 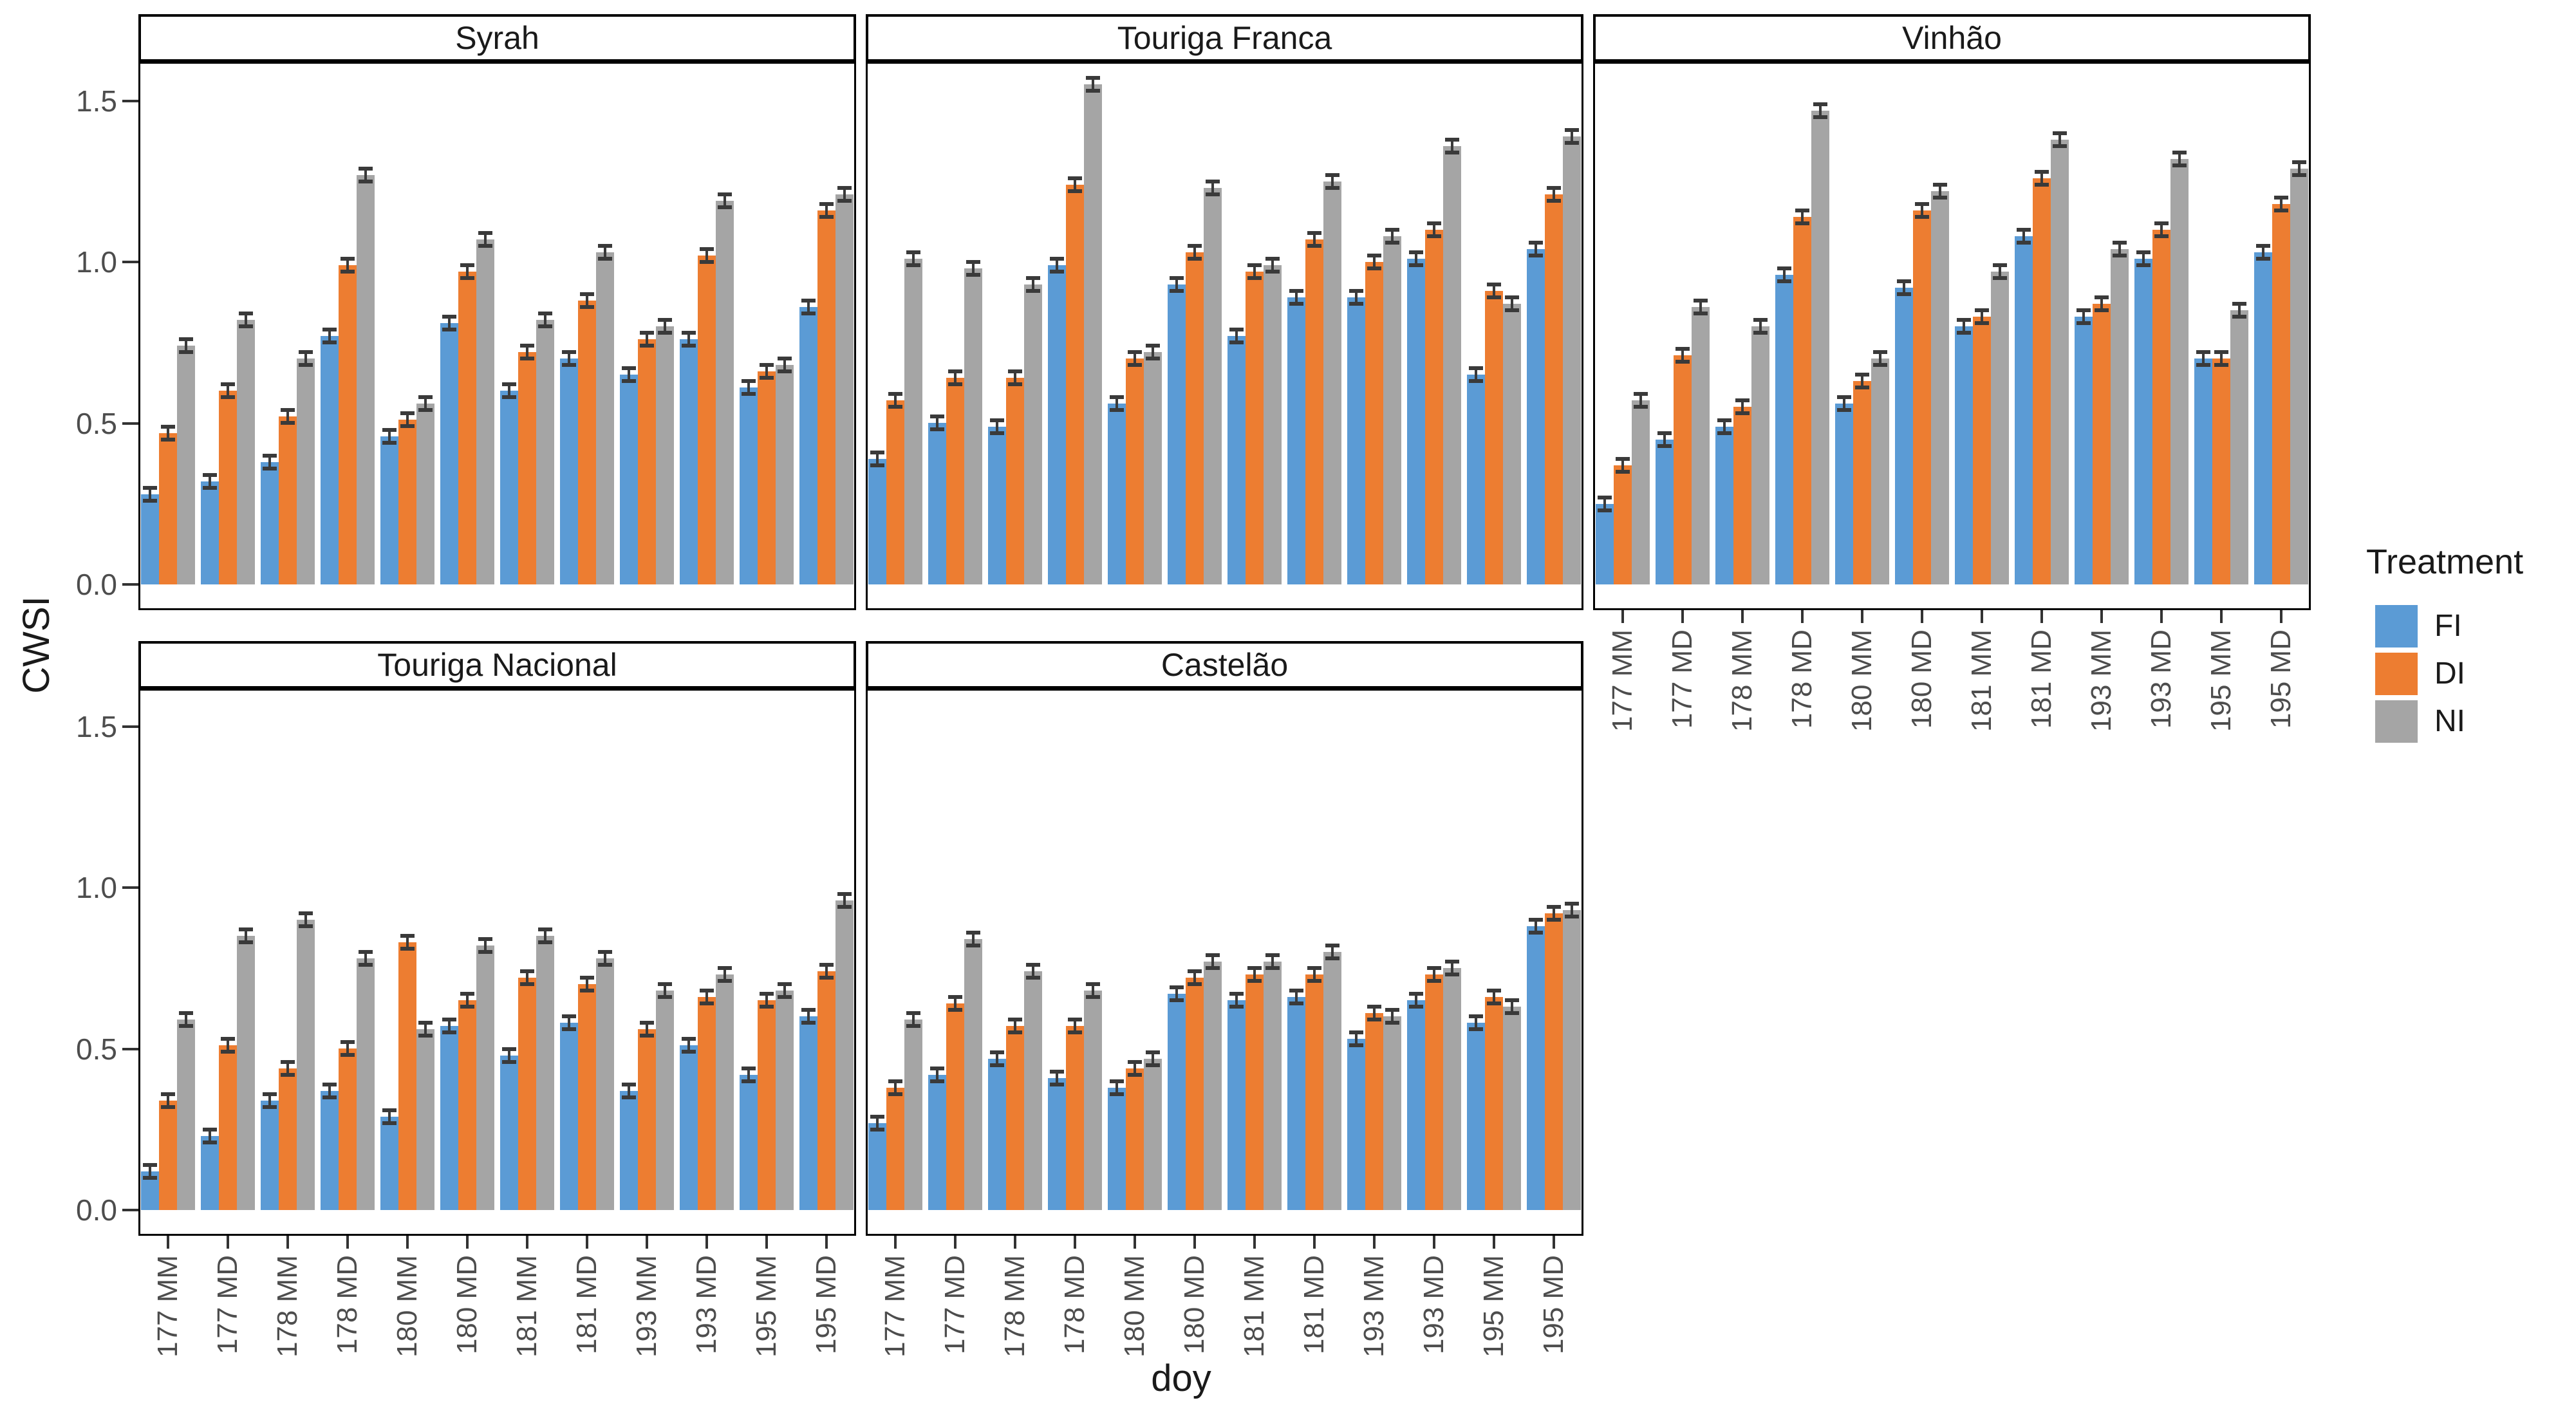 I want to click on facet-panel-castelao, so click(x=1224, y=963).